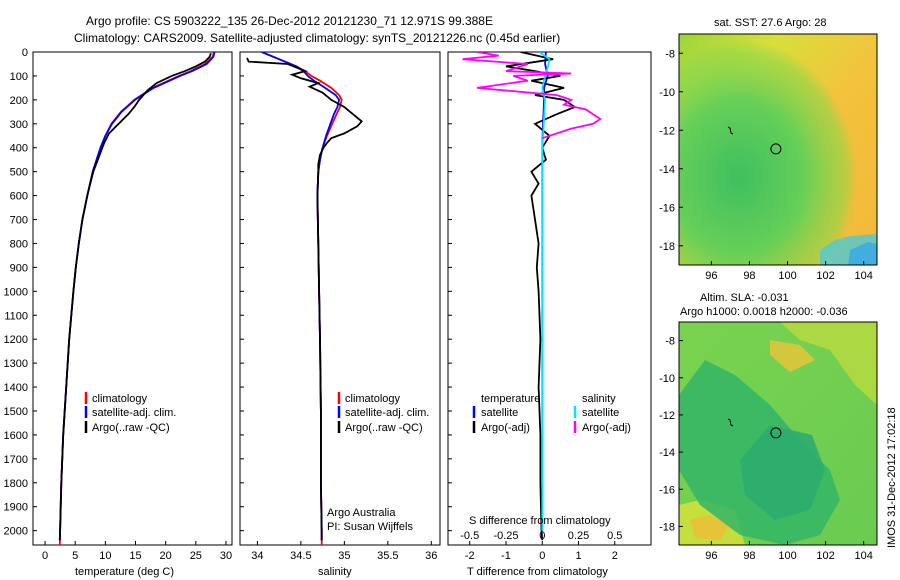  Describe the element at coordinates (892, 477) in the screenshot. I see `side-timestamp-label: IMOS 31-Dec-2012 17:02:18` at that location.